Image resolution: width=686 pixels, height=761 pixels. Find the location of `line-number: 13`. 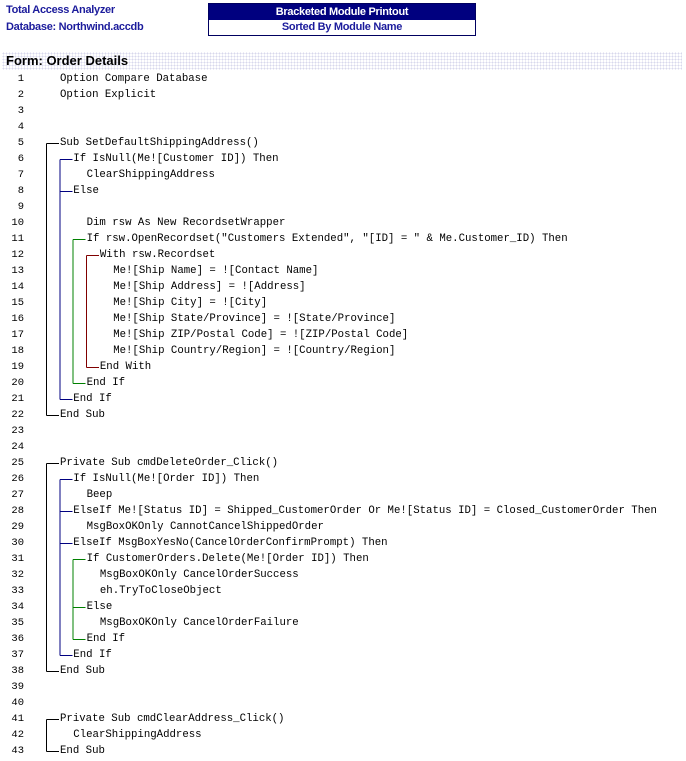

line-number: 13 is located at coordinates (17, 271).